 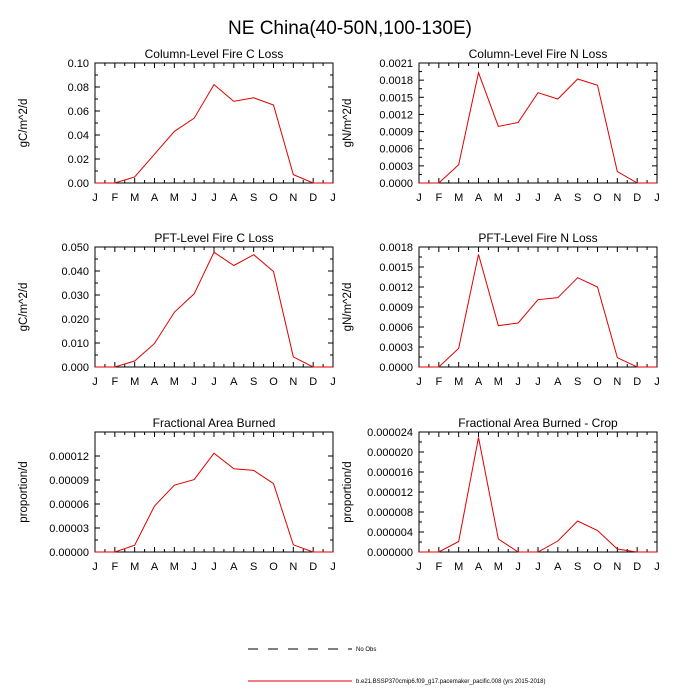 I want to click on y-tick-label: 0.0012, so click(x=396, y=115).